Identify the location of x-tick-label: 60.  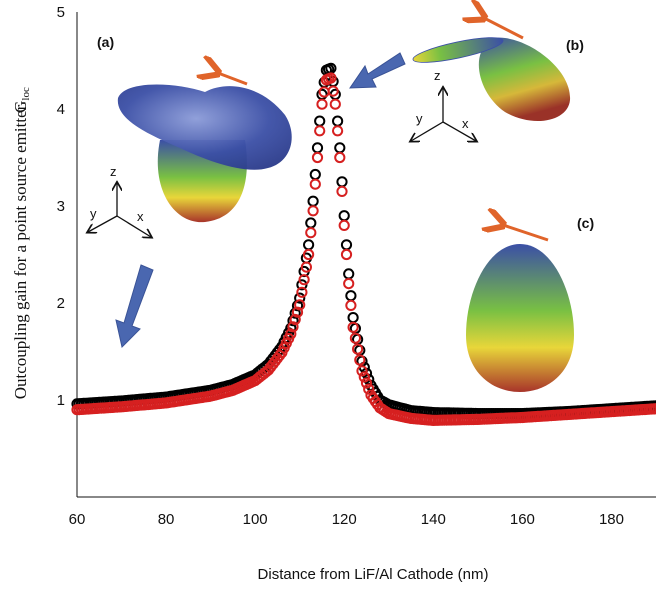
(77, 519).